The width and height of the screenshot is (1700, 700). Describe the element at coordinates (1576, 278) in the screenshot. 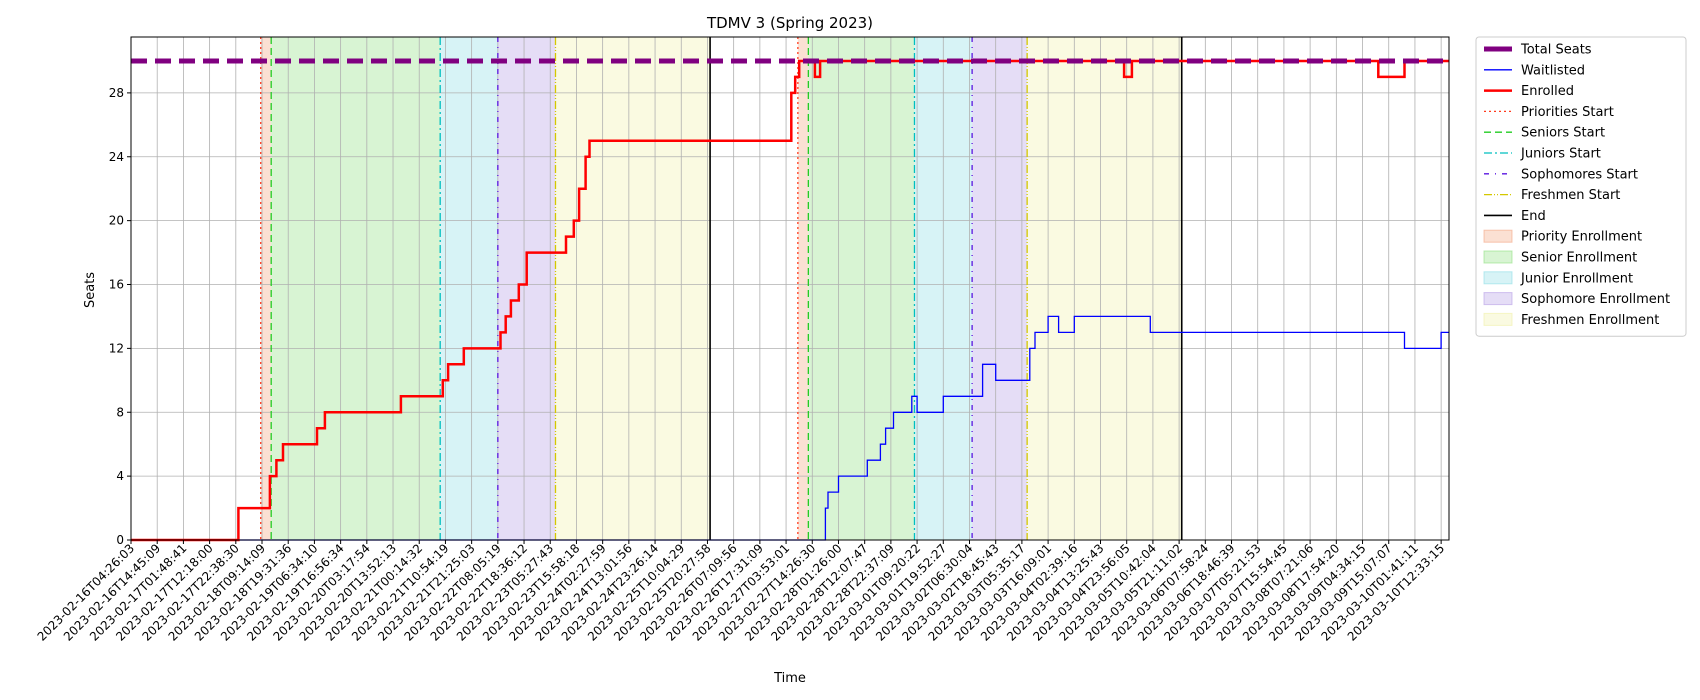

I see `legend-label-junior-enrollment: Junior Enrollment` at that location.